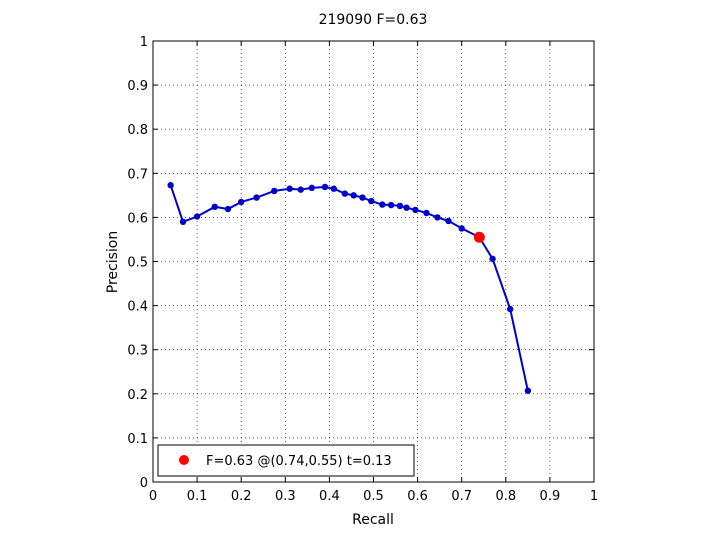 Image resolution: width=720 pixels, height=540 pixels. I want to click on y-tick-label: 0.2, so click(137, 395).